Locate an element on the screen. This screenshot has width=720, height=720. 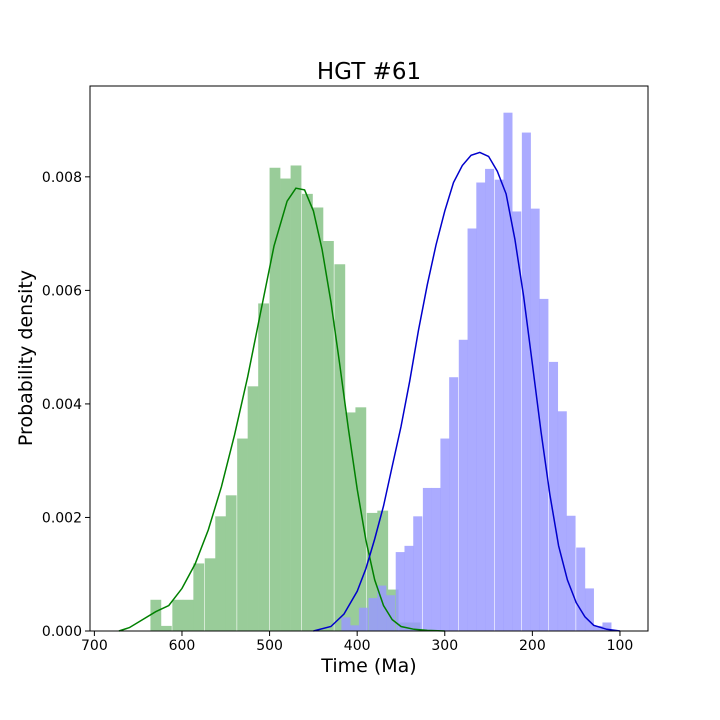
y-axis-label: Probability density is located at coordinates (26, 358).